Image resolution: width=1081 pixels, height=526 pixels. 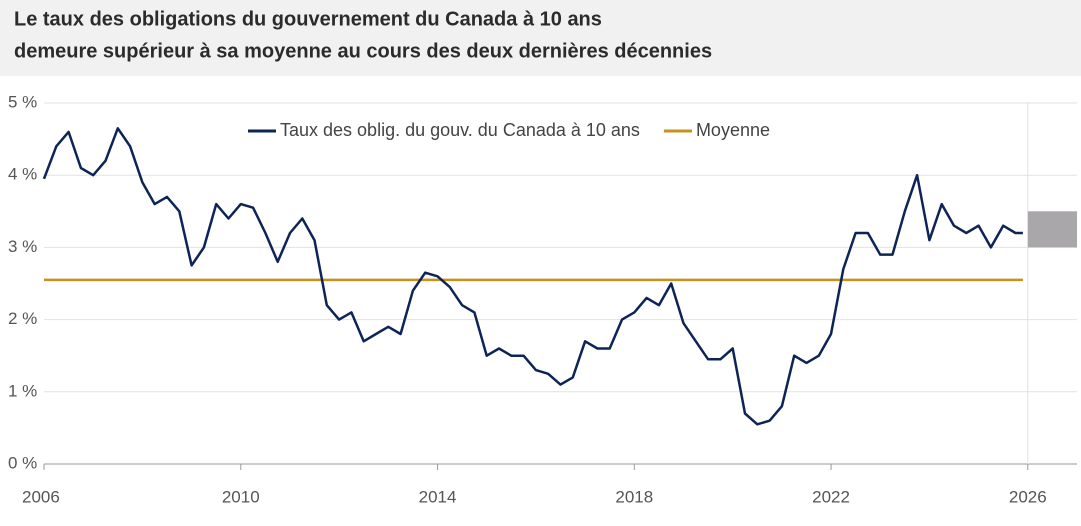 I want to click on y-tick-label: 4 %, so click(x=22, y=174).